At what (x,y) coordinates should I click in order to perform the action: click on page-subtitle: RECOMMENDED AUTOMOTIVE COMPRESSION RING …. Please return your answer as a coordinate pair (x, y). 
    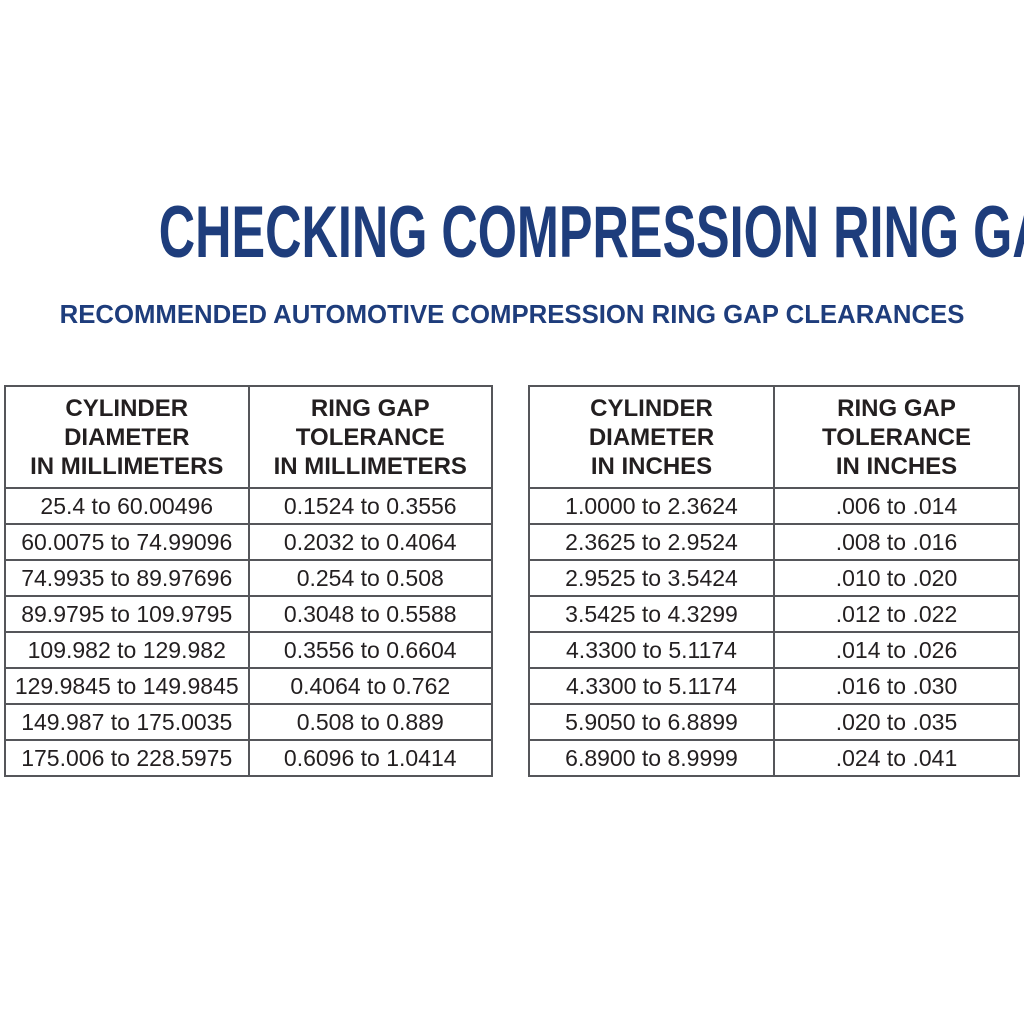
    Looking at the image, I should click on (512, 314).